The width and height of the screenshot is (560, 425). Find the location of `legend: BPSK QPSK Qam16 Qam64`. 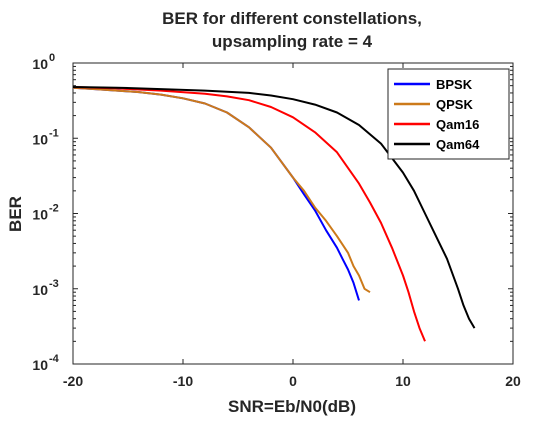

legend: BPSK QPSK Qam16 Qam64 is located at coordinates (448, 114).